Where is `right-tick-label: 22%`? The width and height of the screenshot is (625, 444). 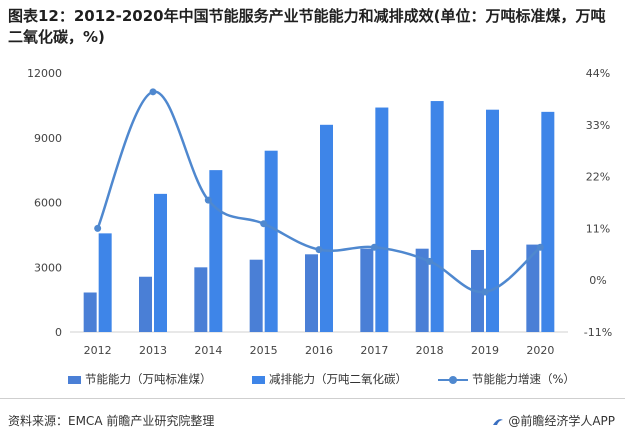 right-tick-label: 22% is located at coordinates (598, 177).